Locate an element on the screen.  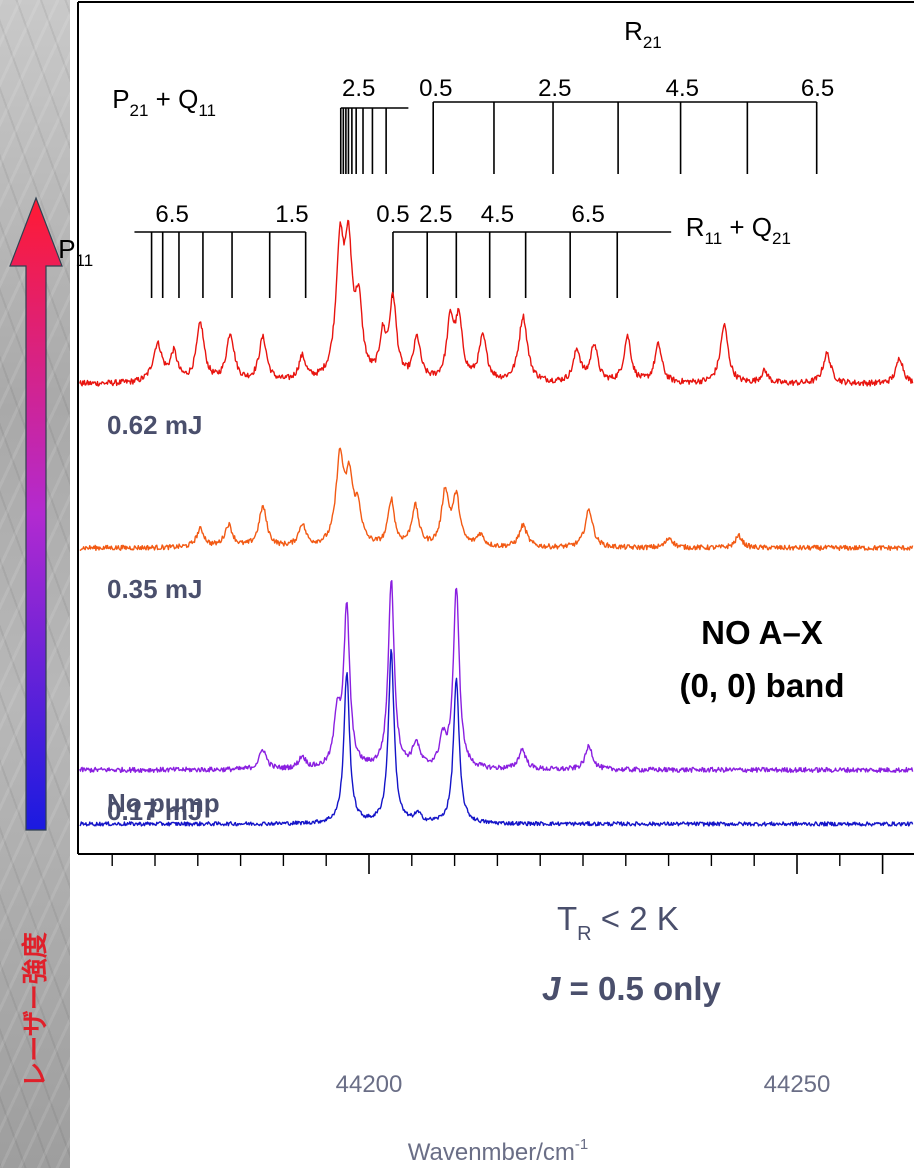
x-axis-tick-labels: 44200 44250 is located at coordinates (583, 1084).